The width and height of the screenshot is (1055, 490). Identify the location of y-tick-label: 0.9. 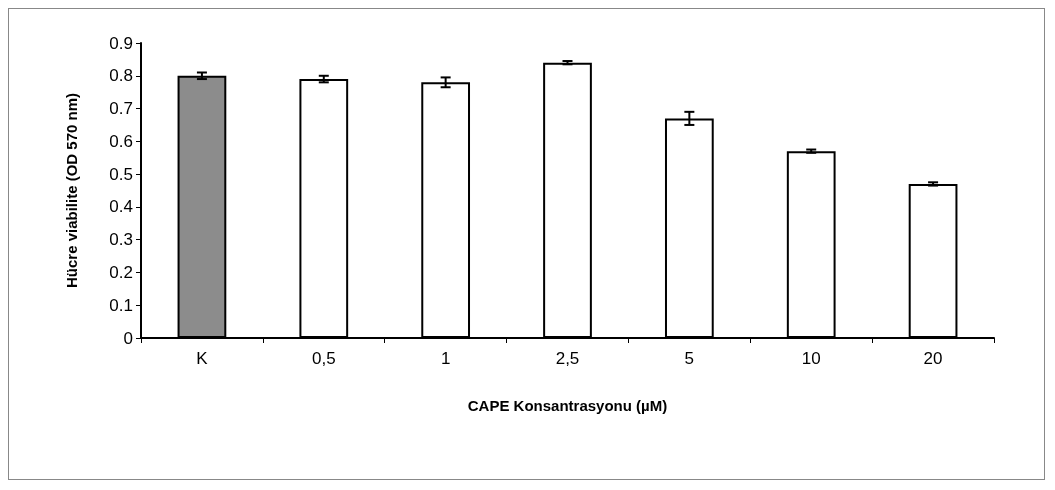
(121, 43).